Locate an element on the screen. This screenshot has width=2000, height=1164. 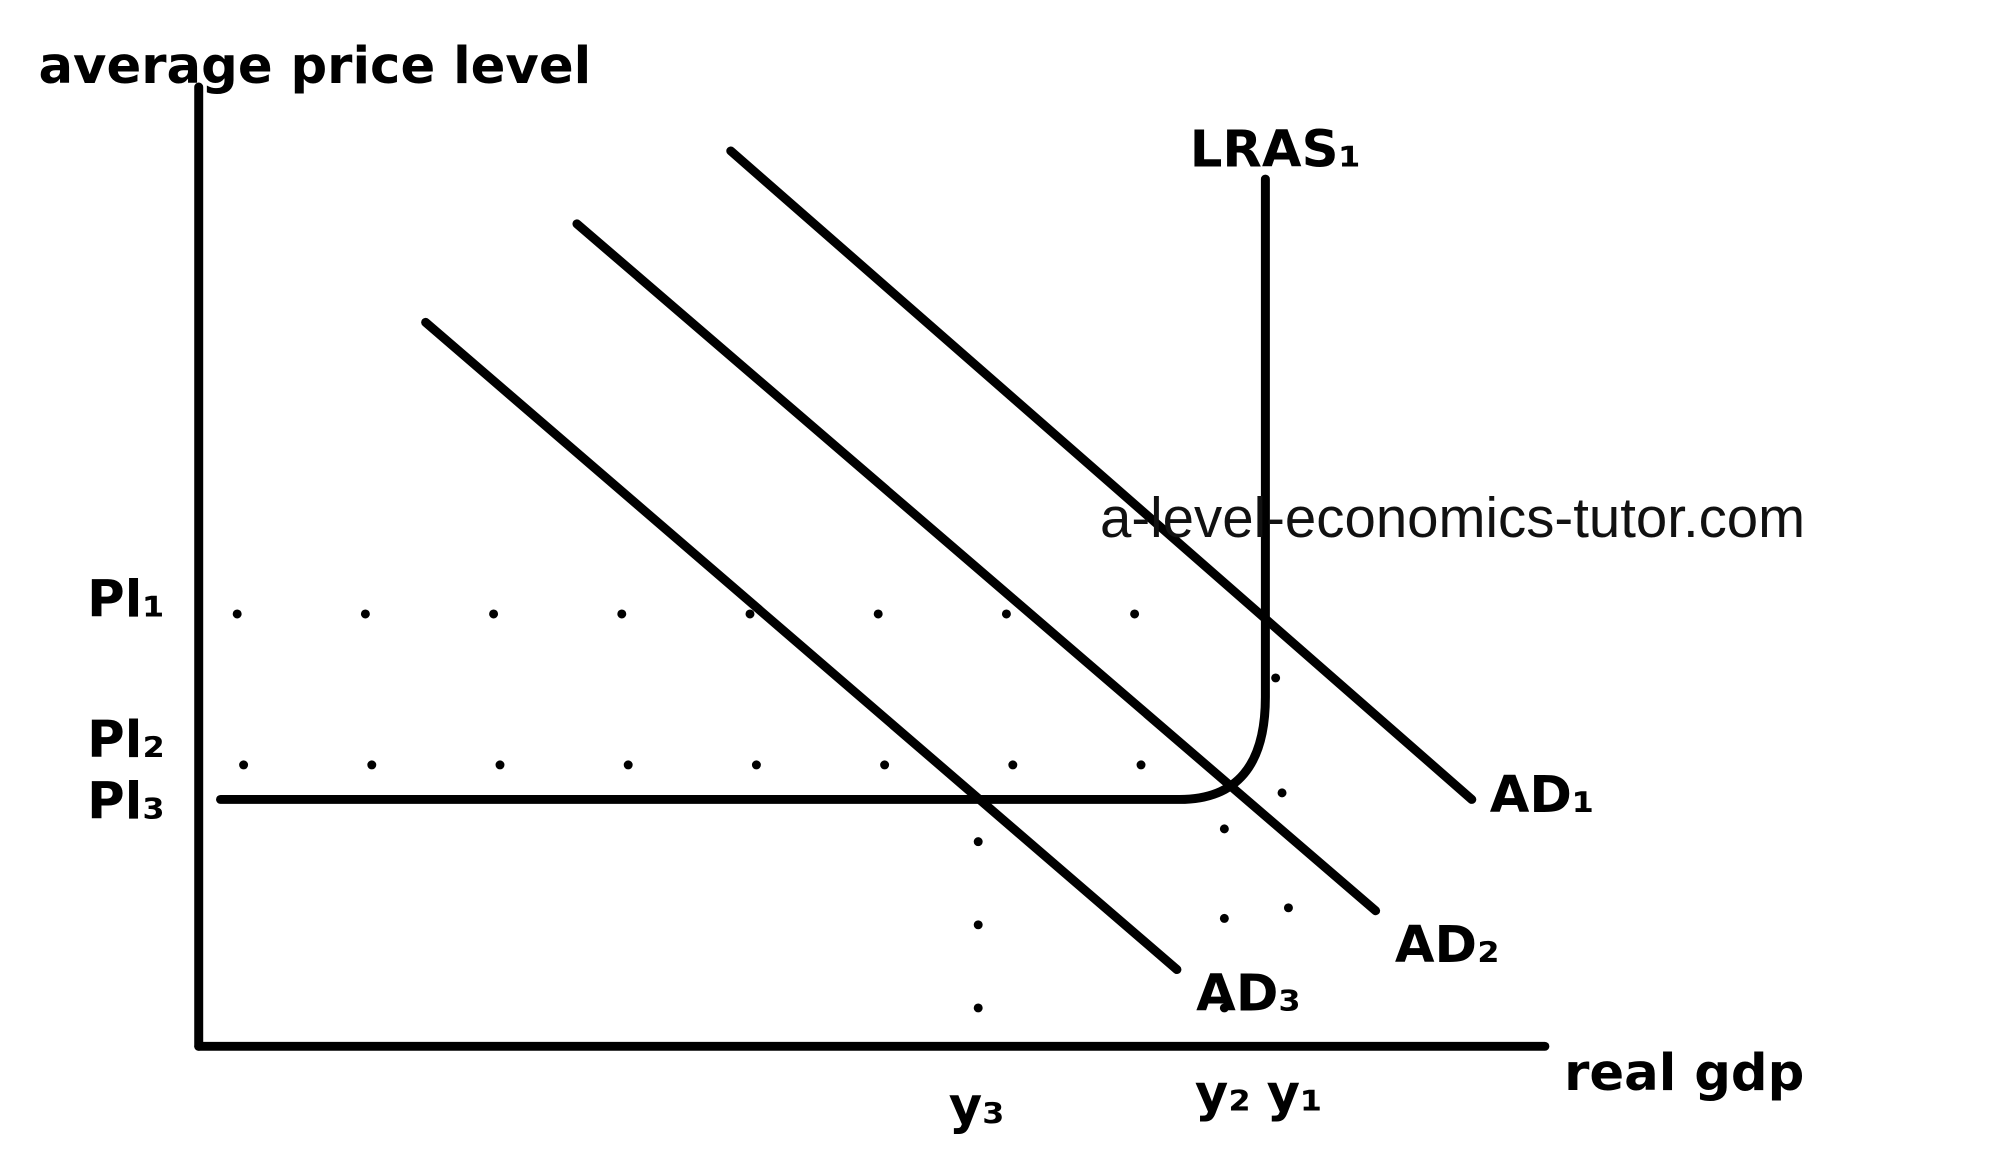
curve-label: LRAS₁ is located at coordinates (1275, 149).